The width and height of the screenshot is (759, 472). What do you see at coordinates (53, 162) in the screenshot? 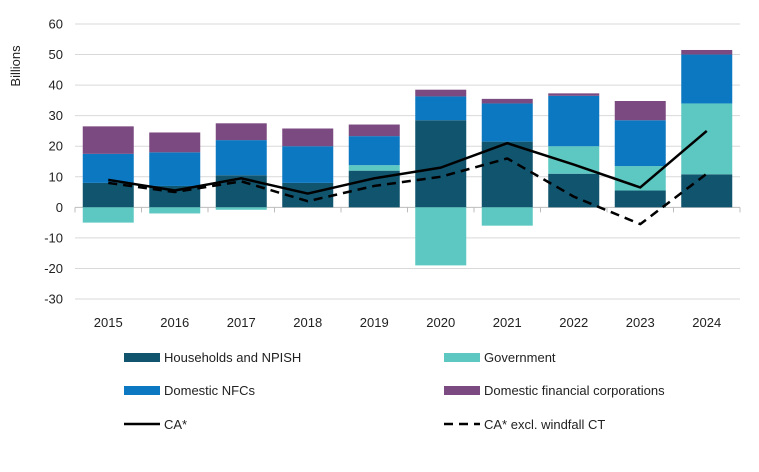
I see `y-axis: -30 -20 -10 0 10 20 30 40 50 60` at bounding box center [53, 162].